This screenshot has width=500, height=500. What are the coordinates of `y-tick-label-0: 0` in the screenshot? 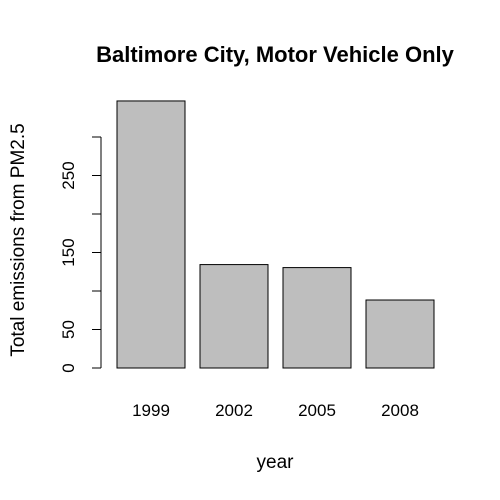 It's located at (68, 367).